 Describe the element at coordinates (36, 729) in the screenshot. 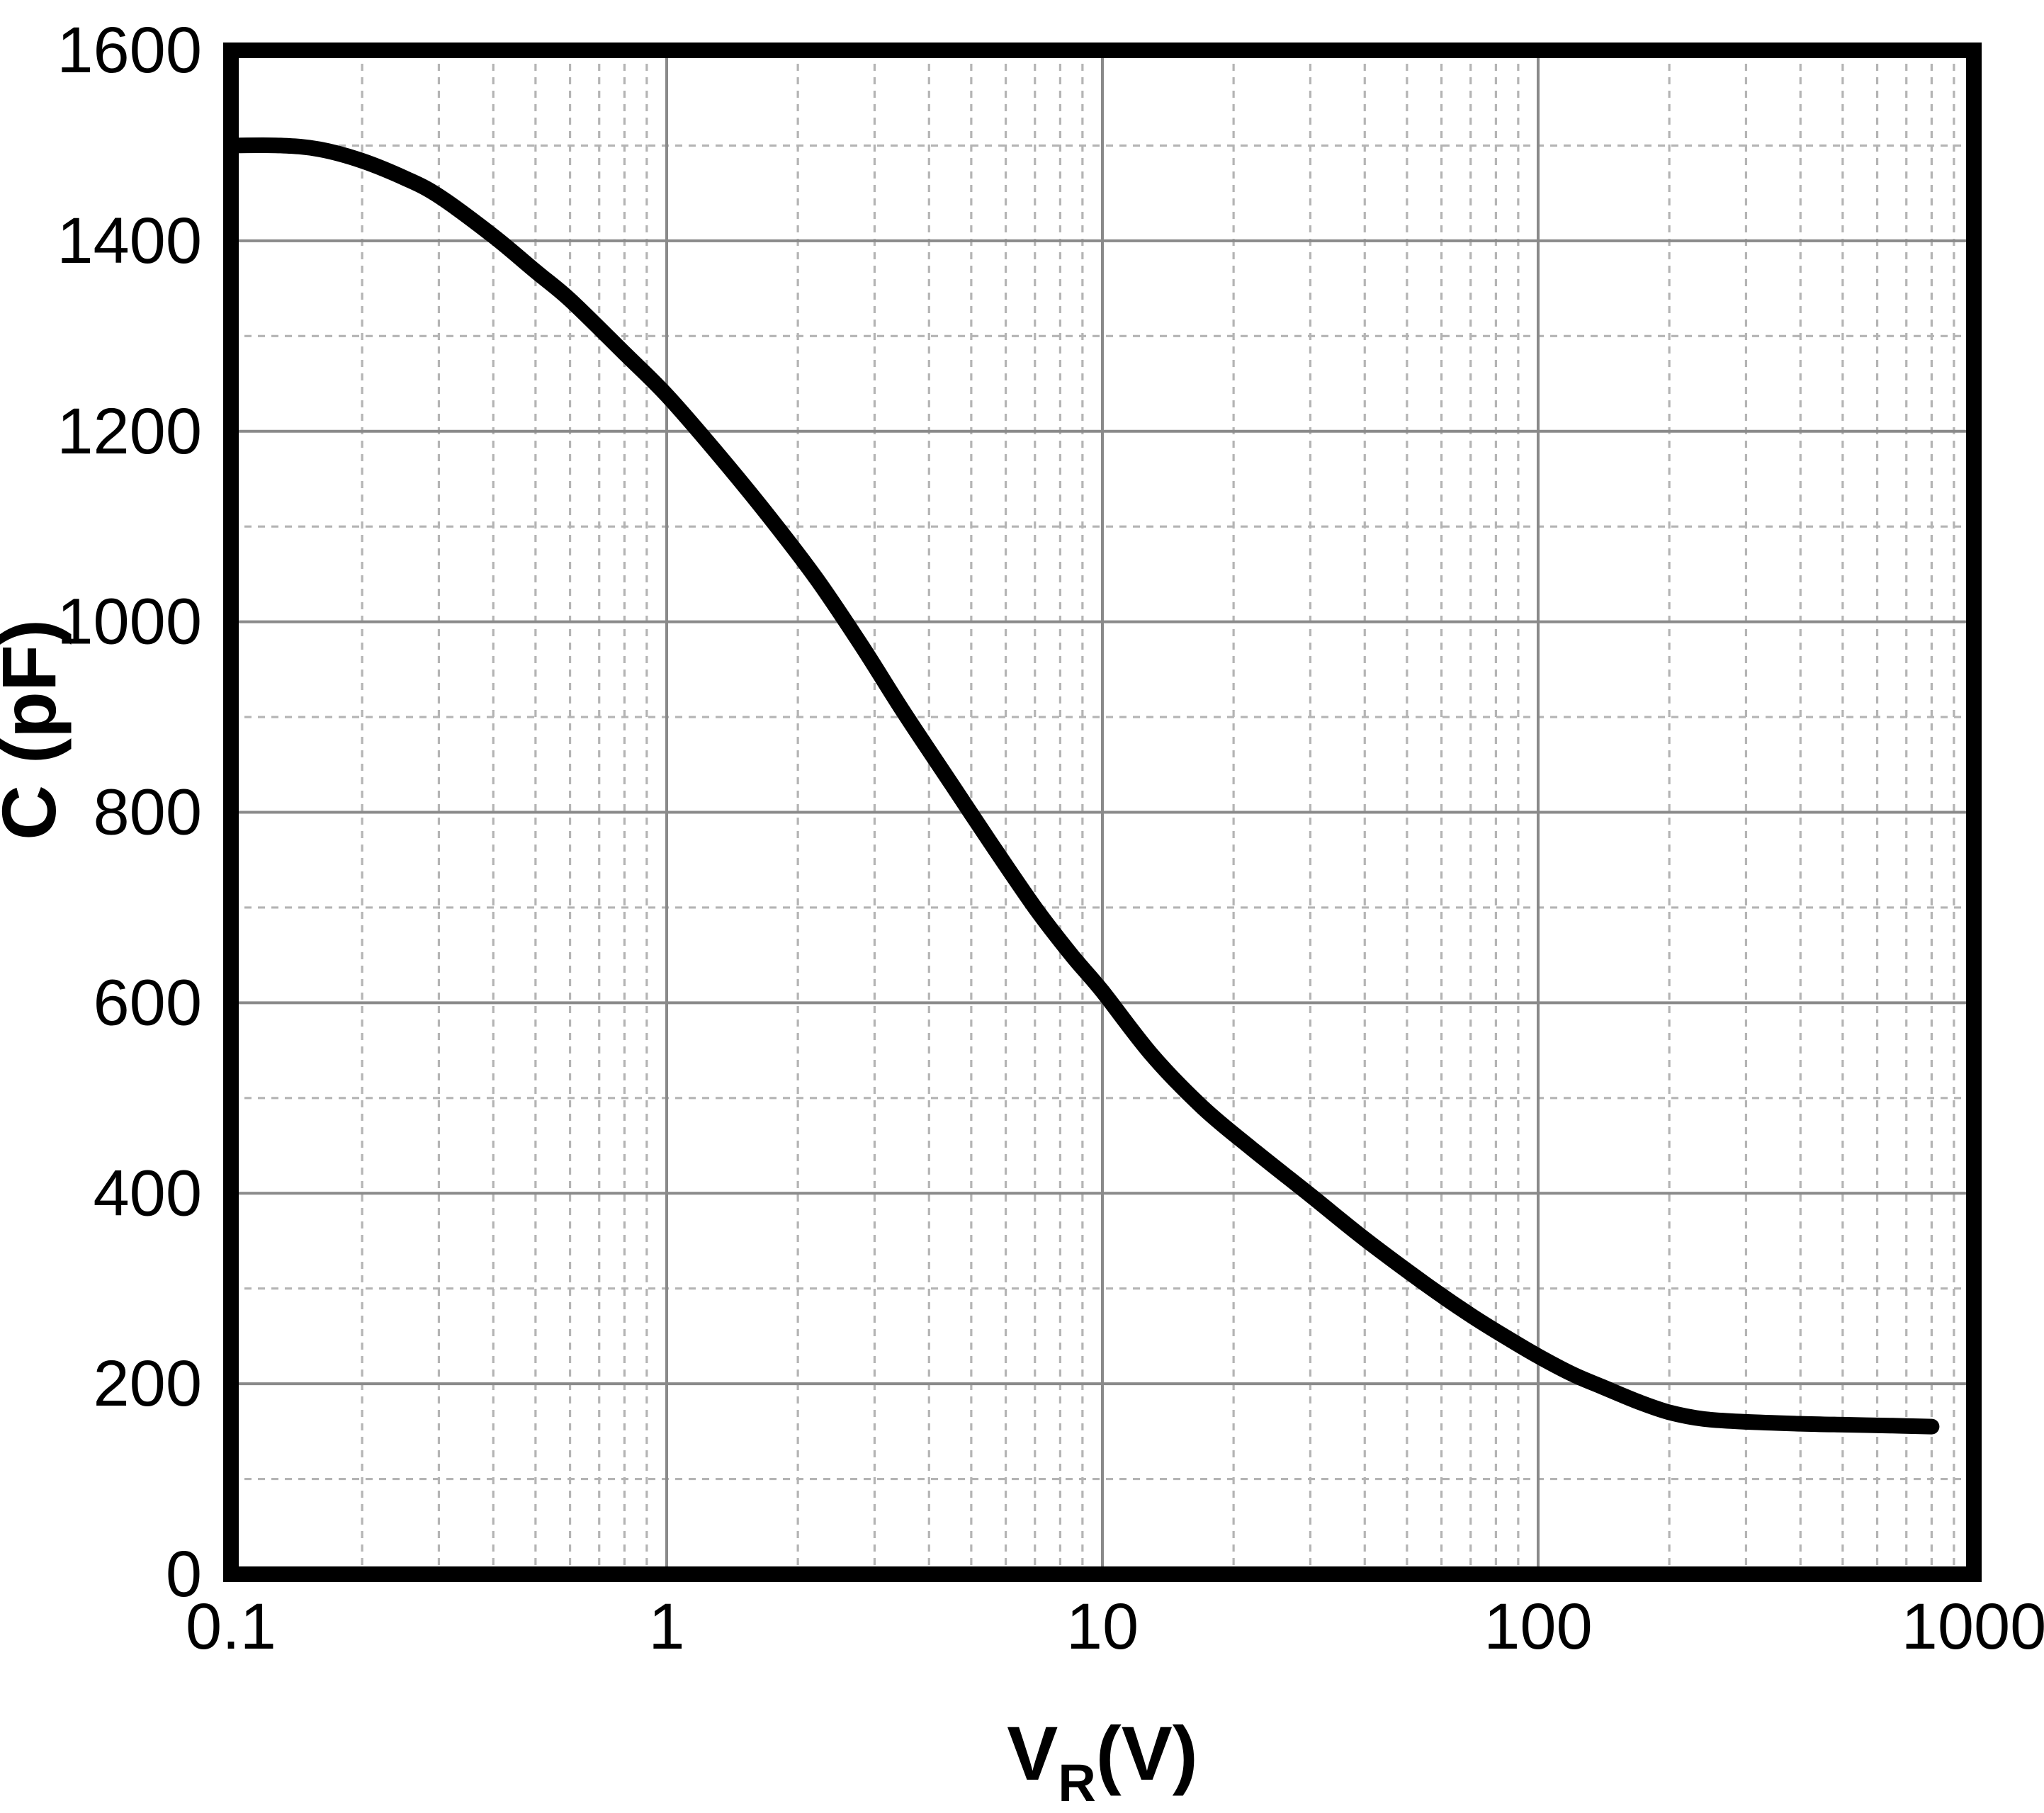

I see `y-axis-title: C (pF)` at that location.